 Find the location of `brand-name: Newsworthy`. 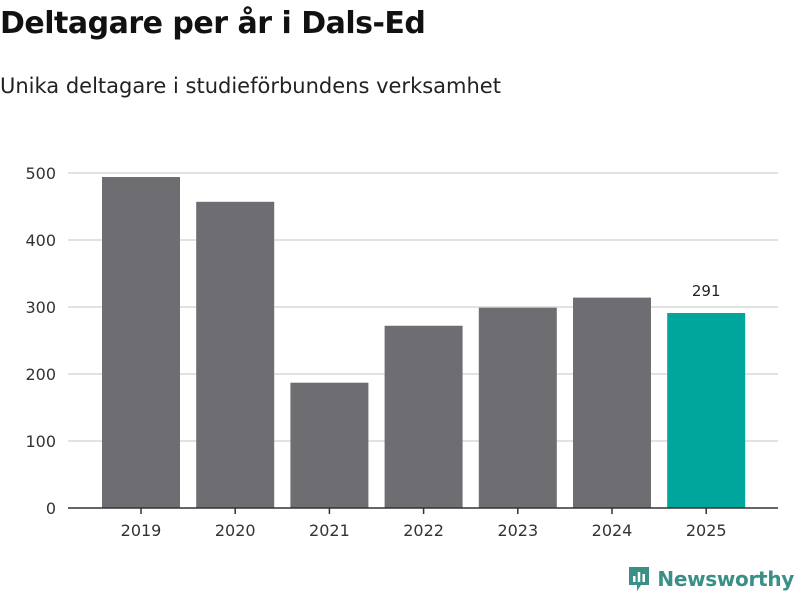

brand-name: Newsworthy is located at coordinates (725, 579).